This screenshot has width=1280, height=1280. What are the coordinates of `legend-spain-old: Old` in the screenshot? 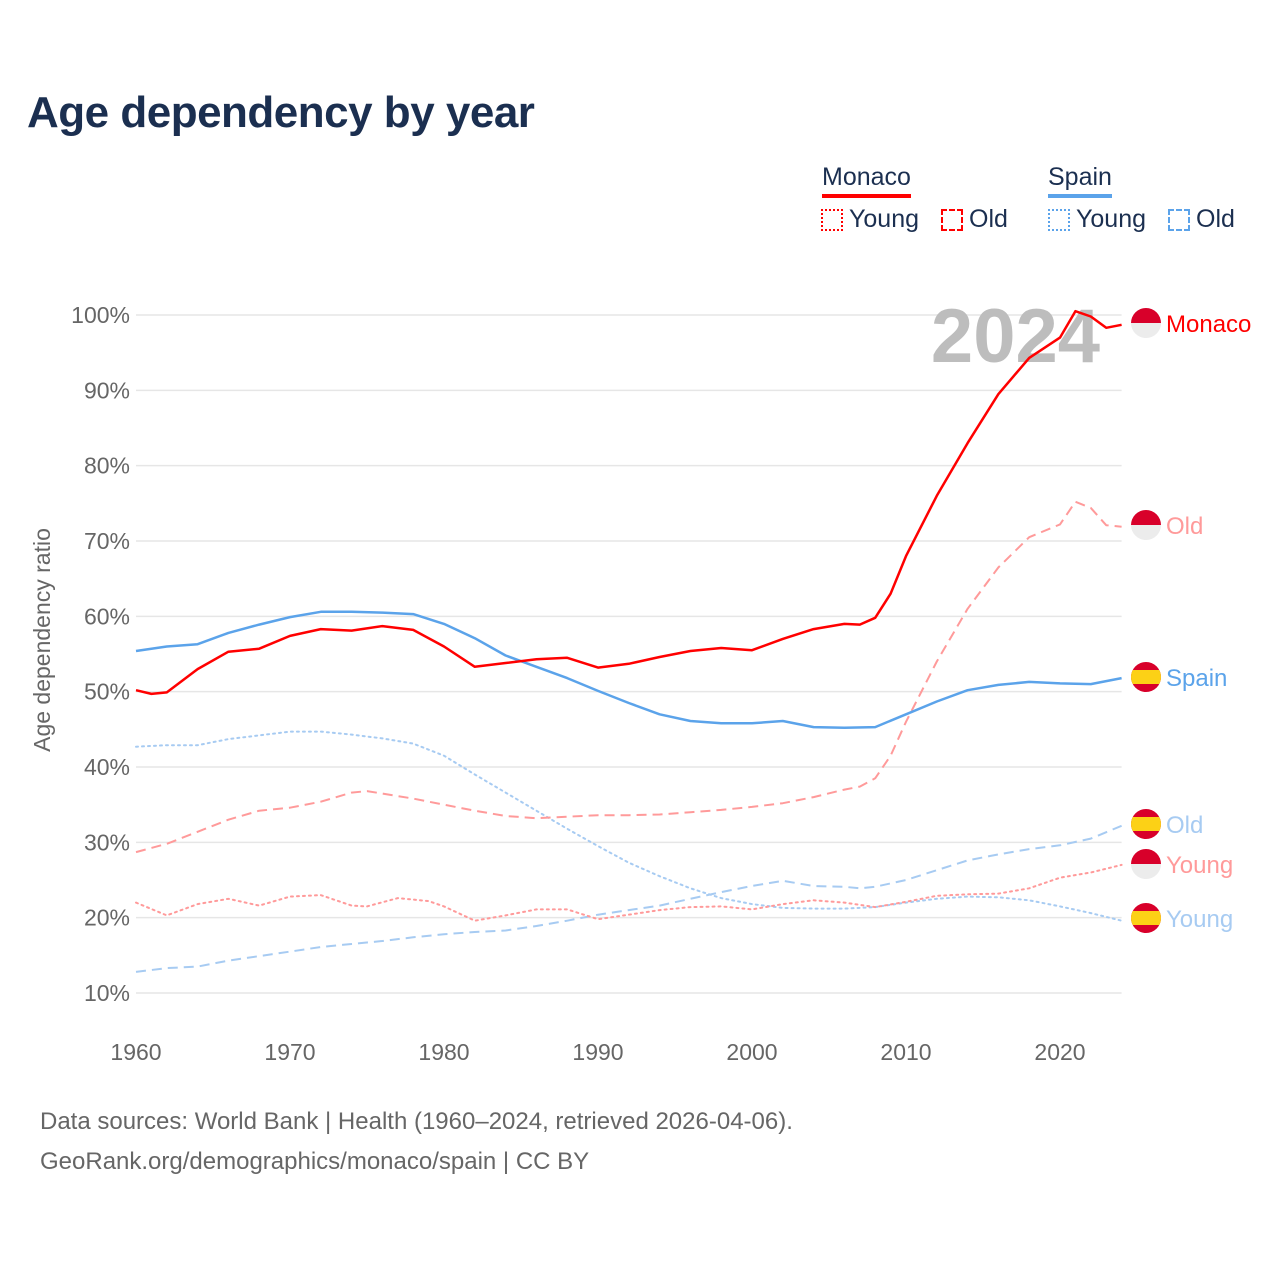 It's located at (1201, 219).